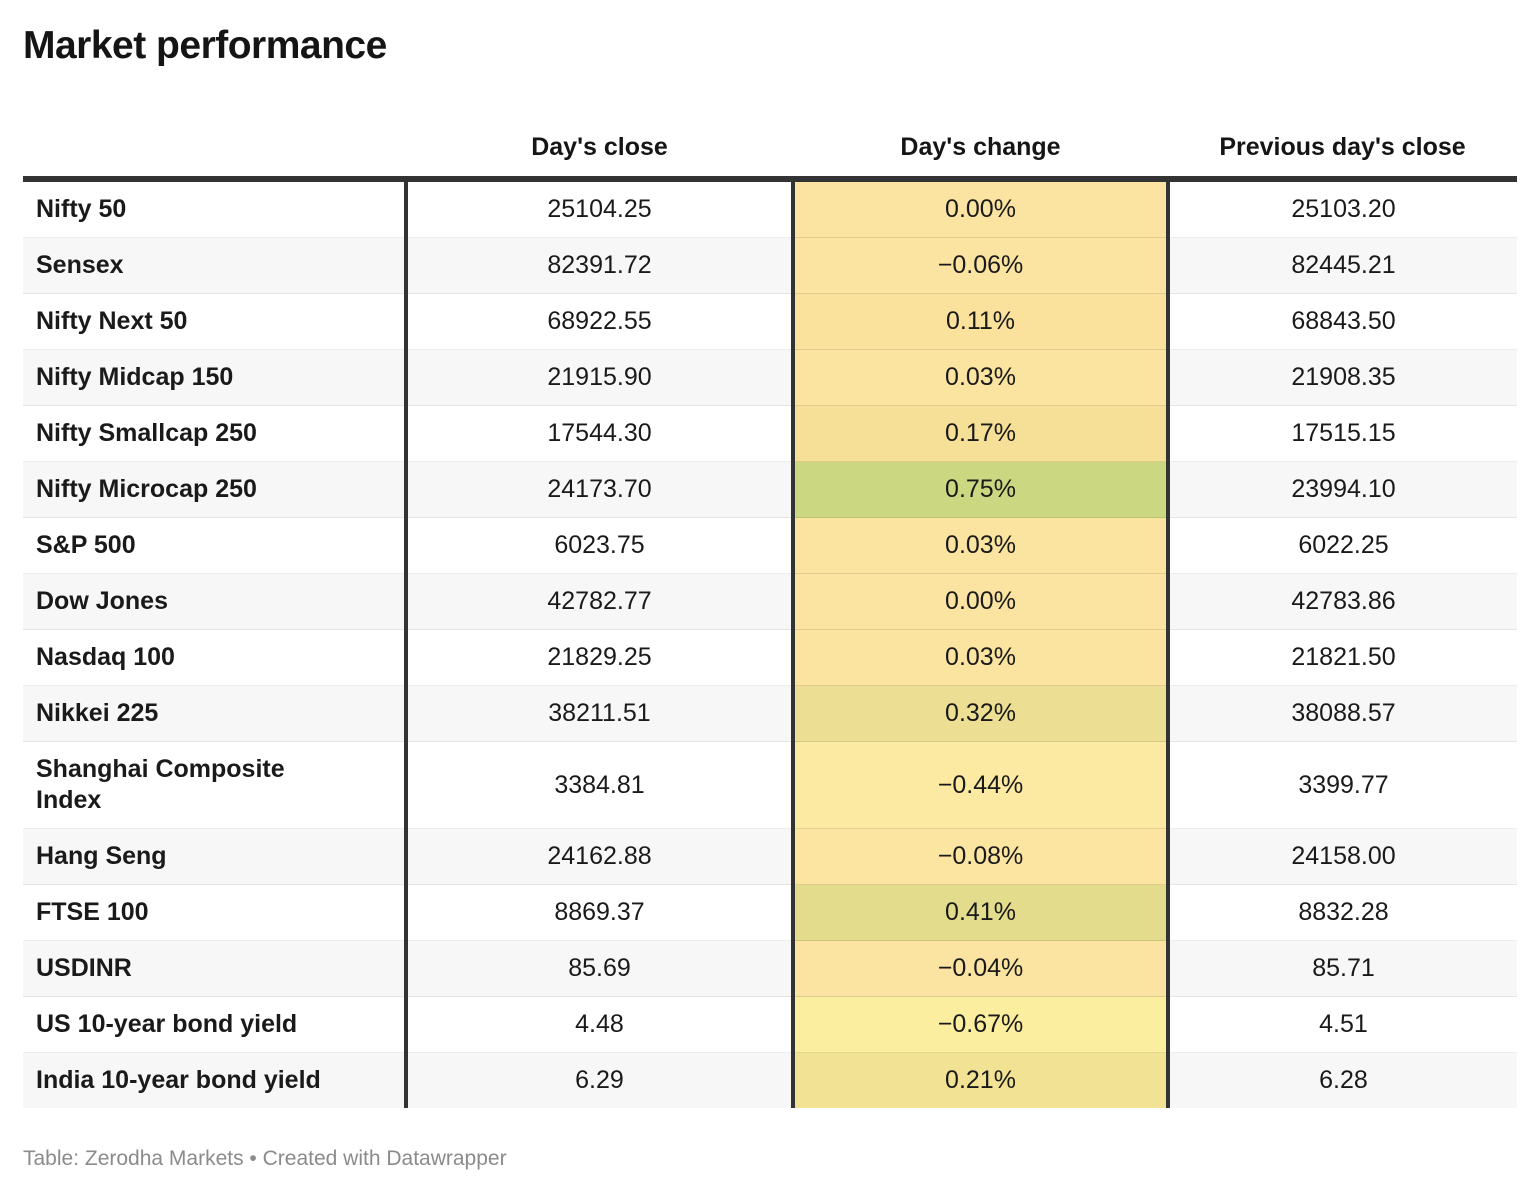 This screenshot has width=1540, height=1186. What do you see at coordinates (599, 321) in the screenshot?
I see `cell-days-close: 68922.55` at bounding box center [599, 321].